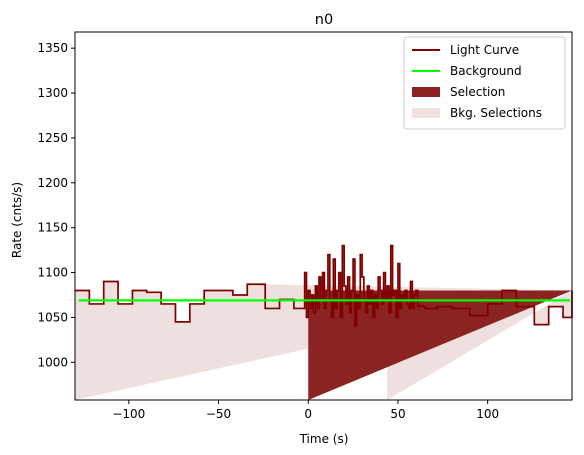 This screenshot has height=455, width=584. I want to click on y-tick-label: 1250, so click(52, 138).